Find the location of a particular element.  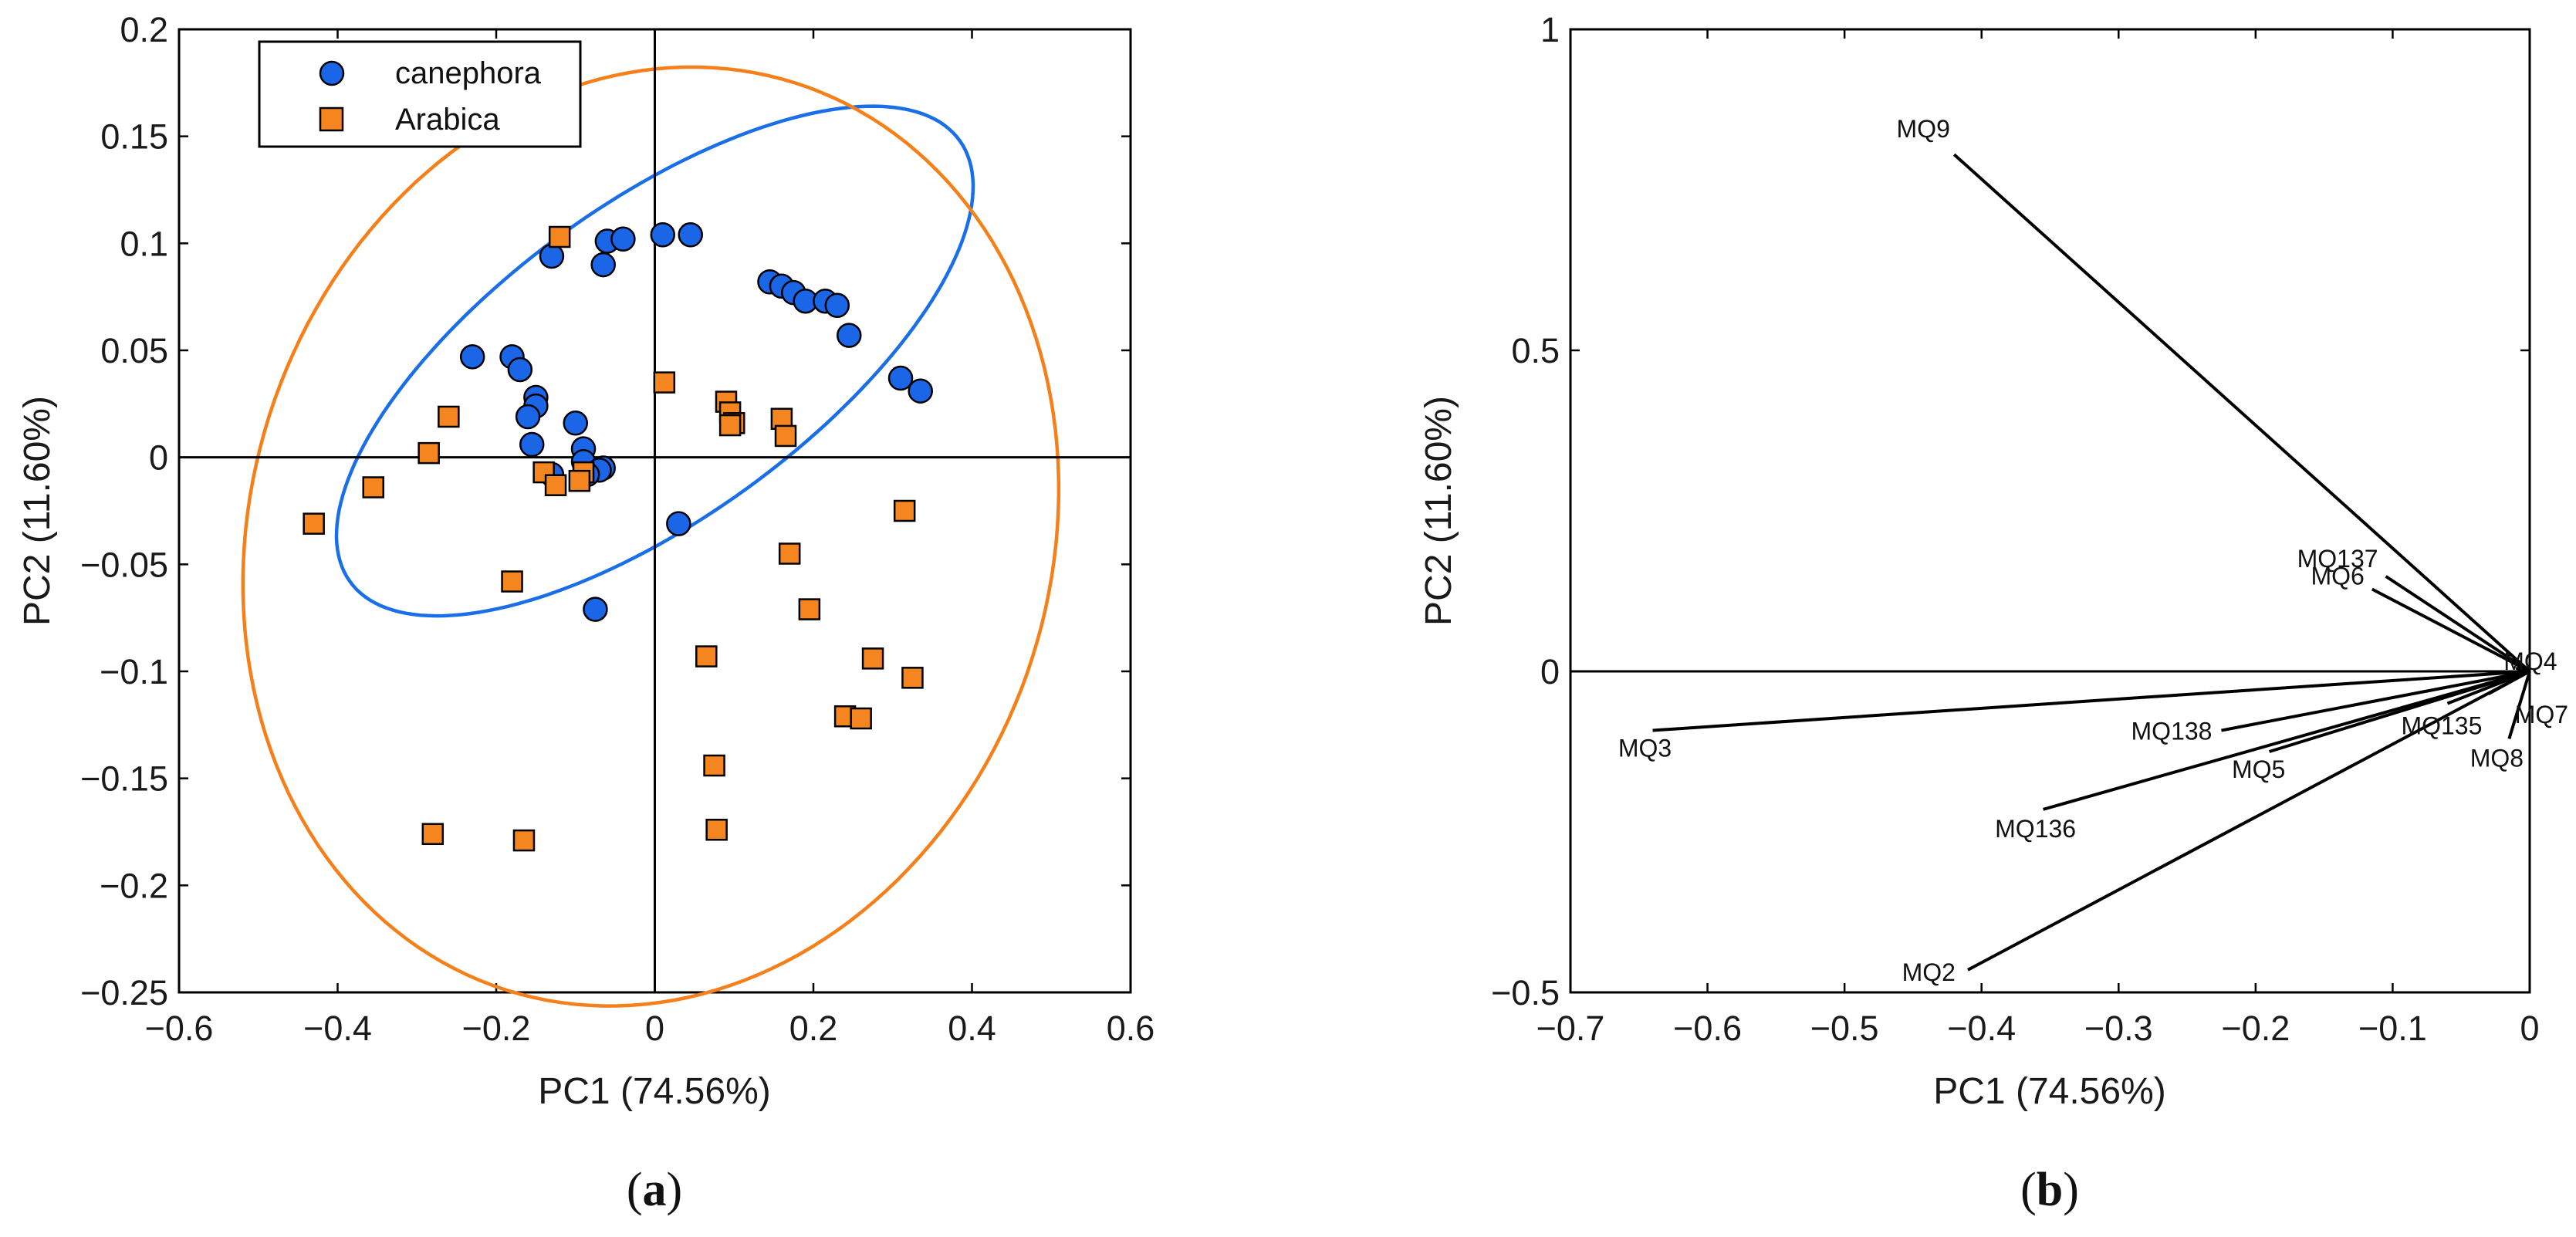

panel-a-caption-letter: a is located at coordinates (655, 1190).